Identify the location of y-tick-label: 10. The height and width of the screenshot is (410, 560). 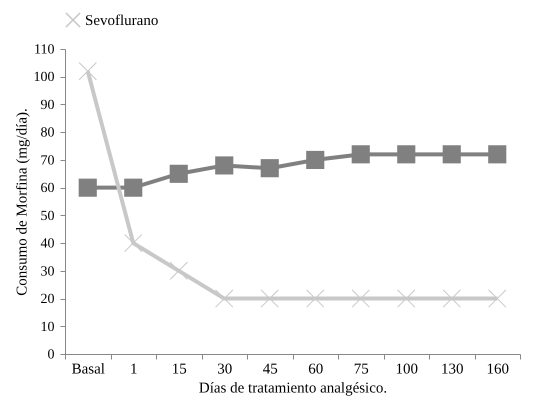
(47, 327).